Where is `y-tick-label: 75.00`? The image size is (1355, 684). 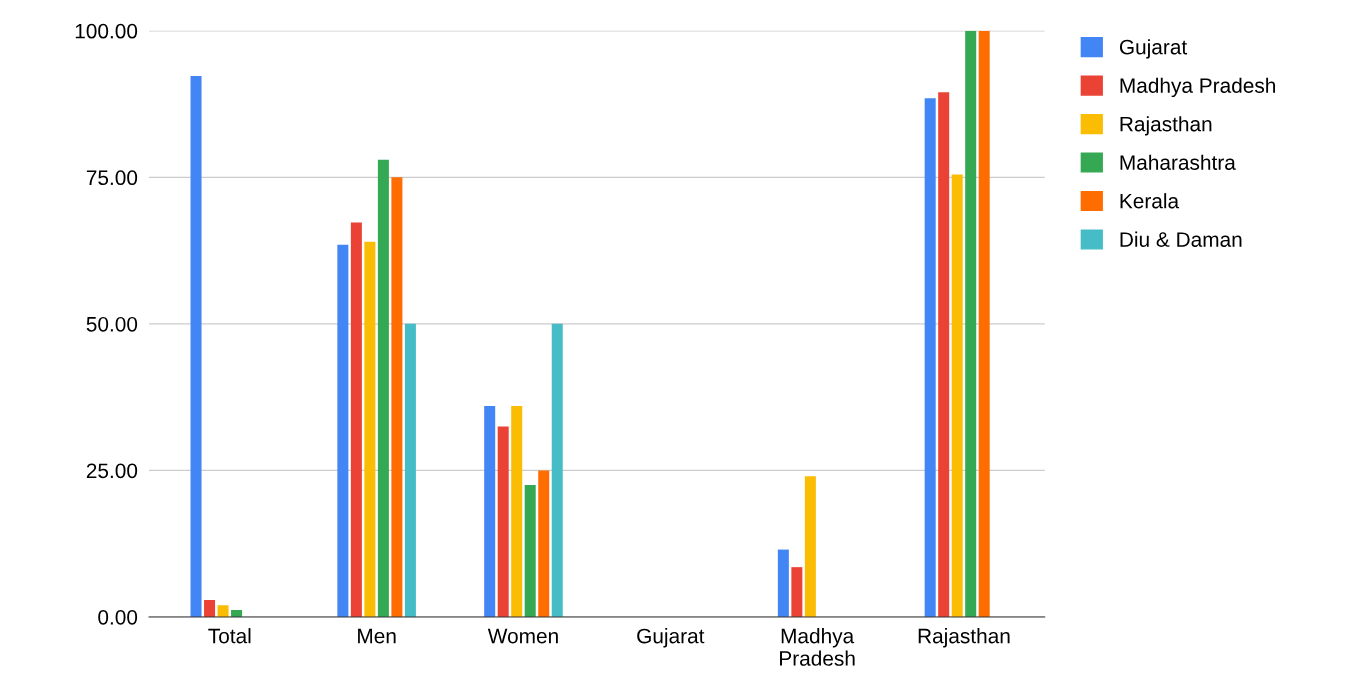 y-tick-label: 75.00 is located at coordinates (112, 178).